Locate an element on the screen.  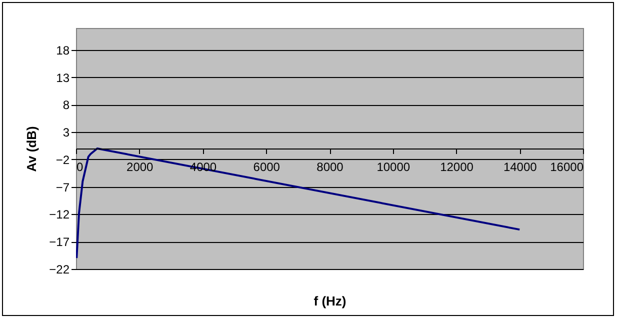
x-axis-title: f (Hz) is located at coordinates (330, 301).